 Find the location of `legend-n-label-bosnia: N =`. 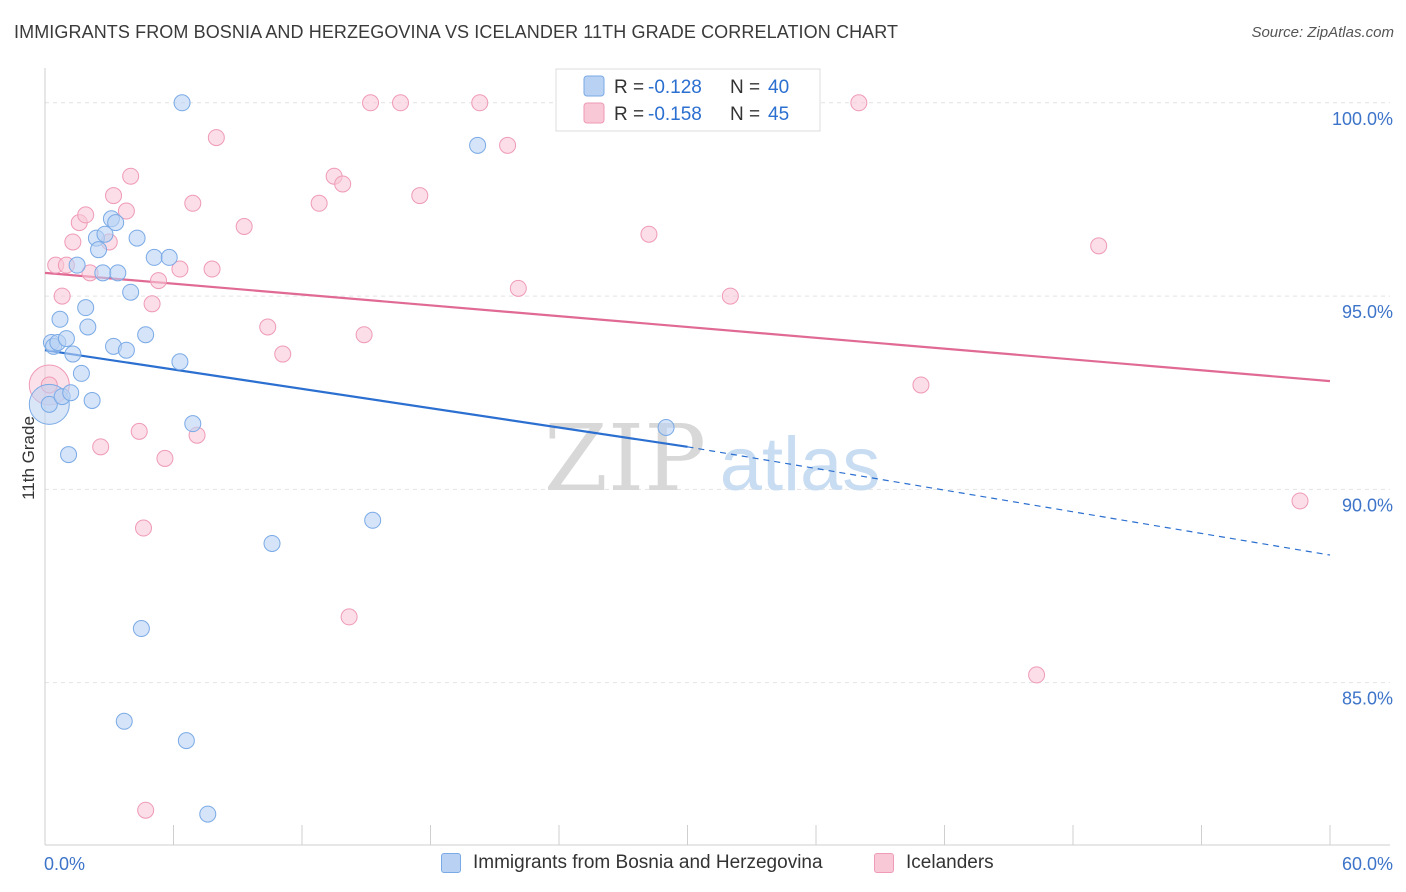

legend-n-label-bosnia: N = is located at coordinates (747, 87).